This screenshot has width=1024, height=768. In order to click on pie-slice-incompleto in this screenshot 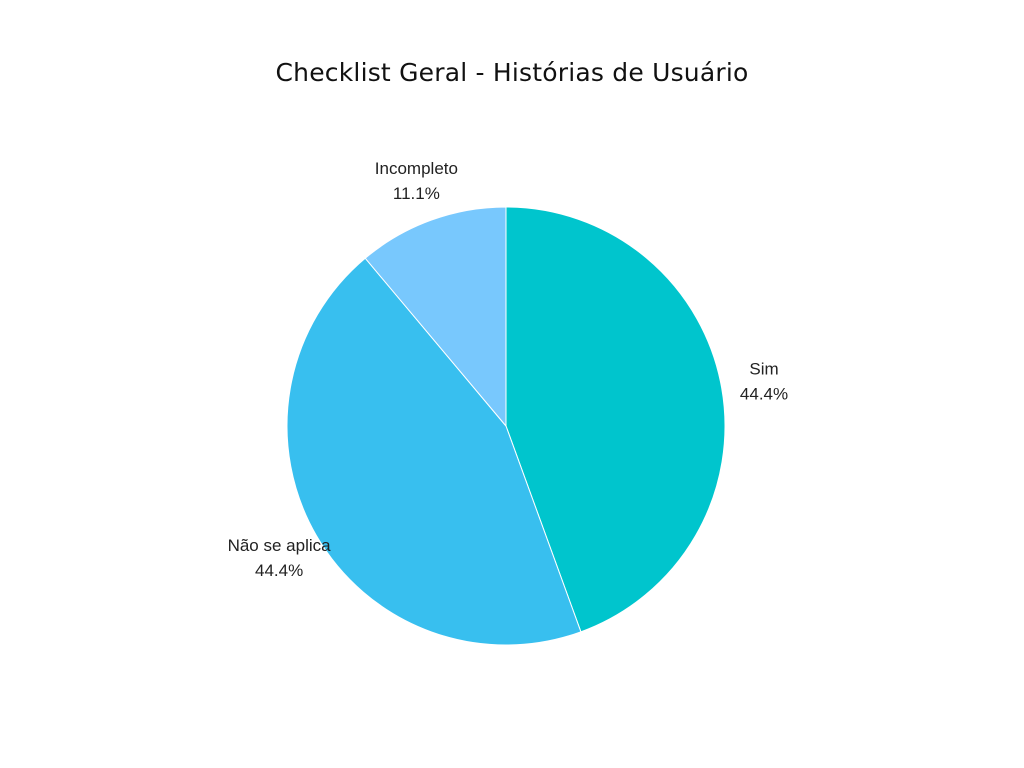, I will do `click(435, 317)`.